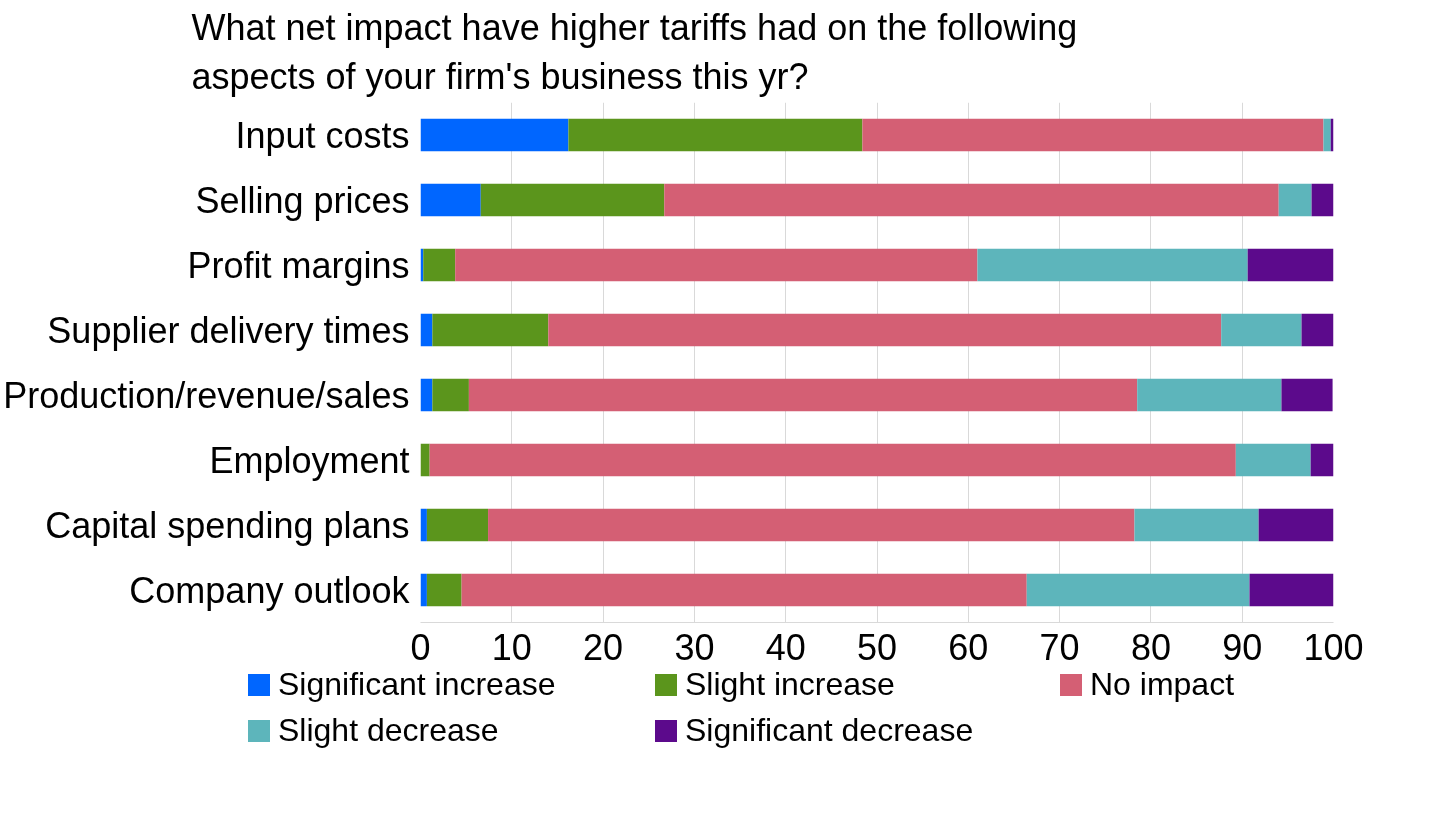 The height and width of the screenshot is (816, 1435). I want to click on y-tick-label: Employment, so click(309, 460).